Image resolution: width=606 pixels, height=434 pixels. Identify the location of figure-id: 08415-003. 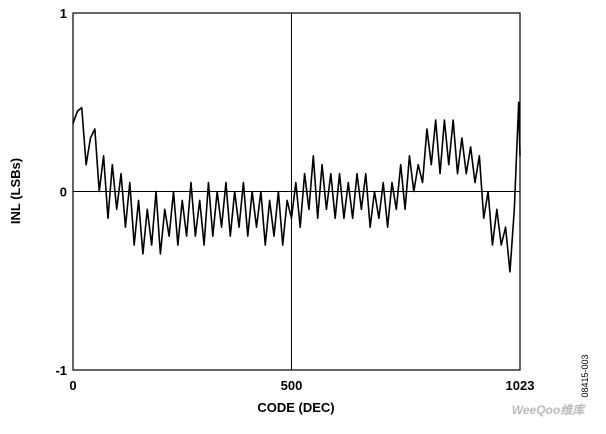
(585, 375).